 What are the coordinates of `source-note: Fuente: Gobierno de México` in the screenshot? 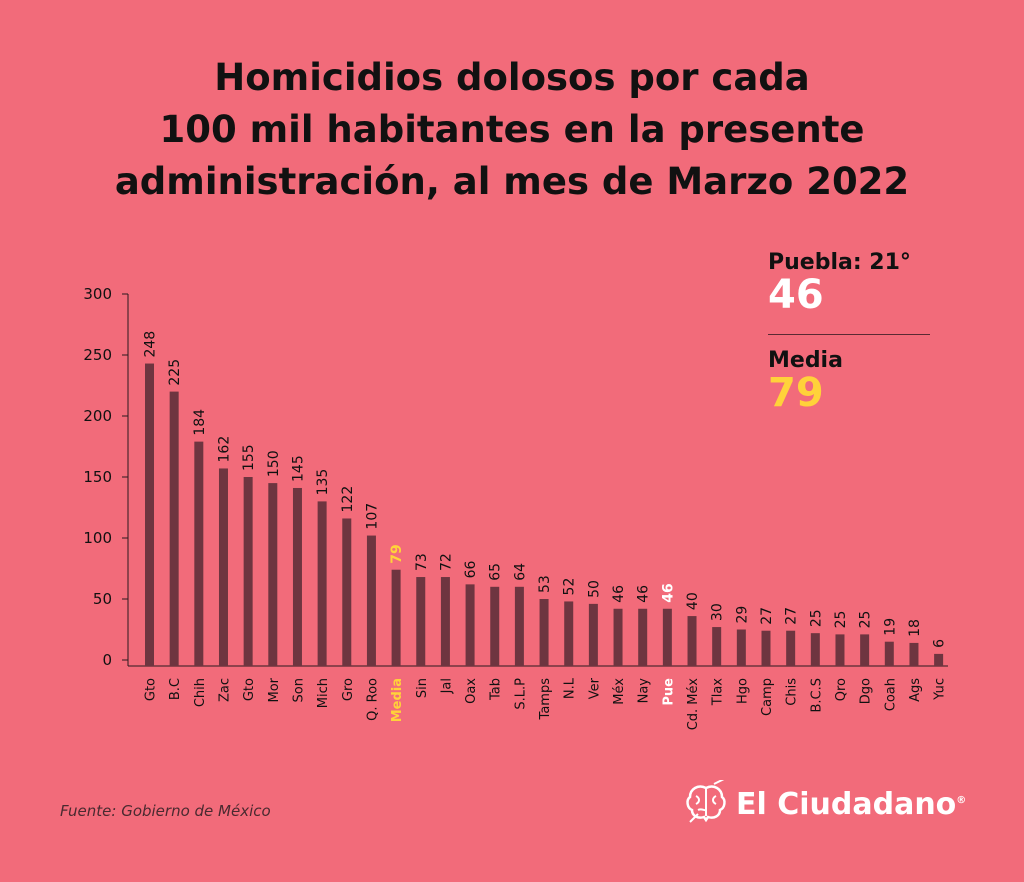 It's located at (165, 811).